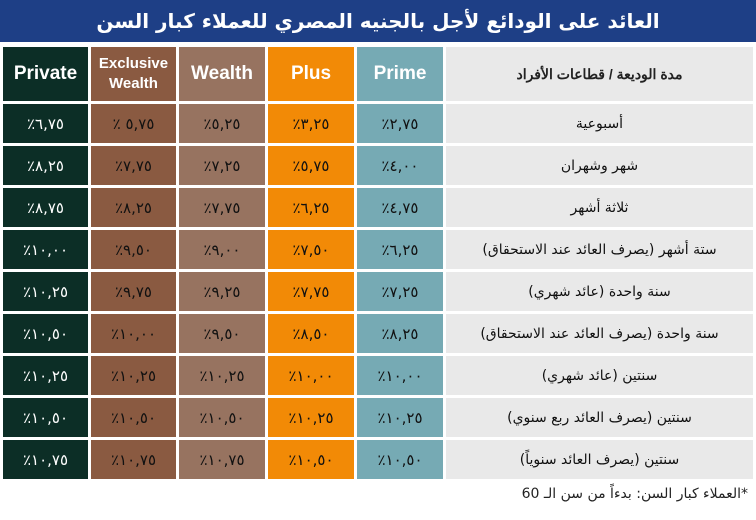 Image resolution: width=756 pixels, height=520 pixels. I want to click on row-label: أسبوعية, so click(599, 123).